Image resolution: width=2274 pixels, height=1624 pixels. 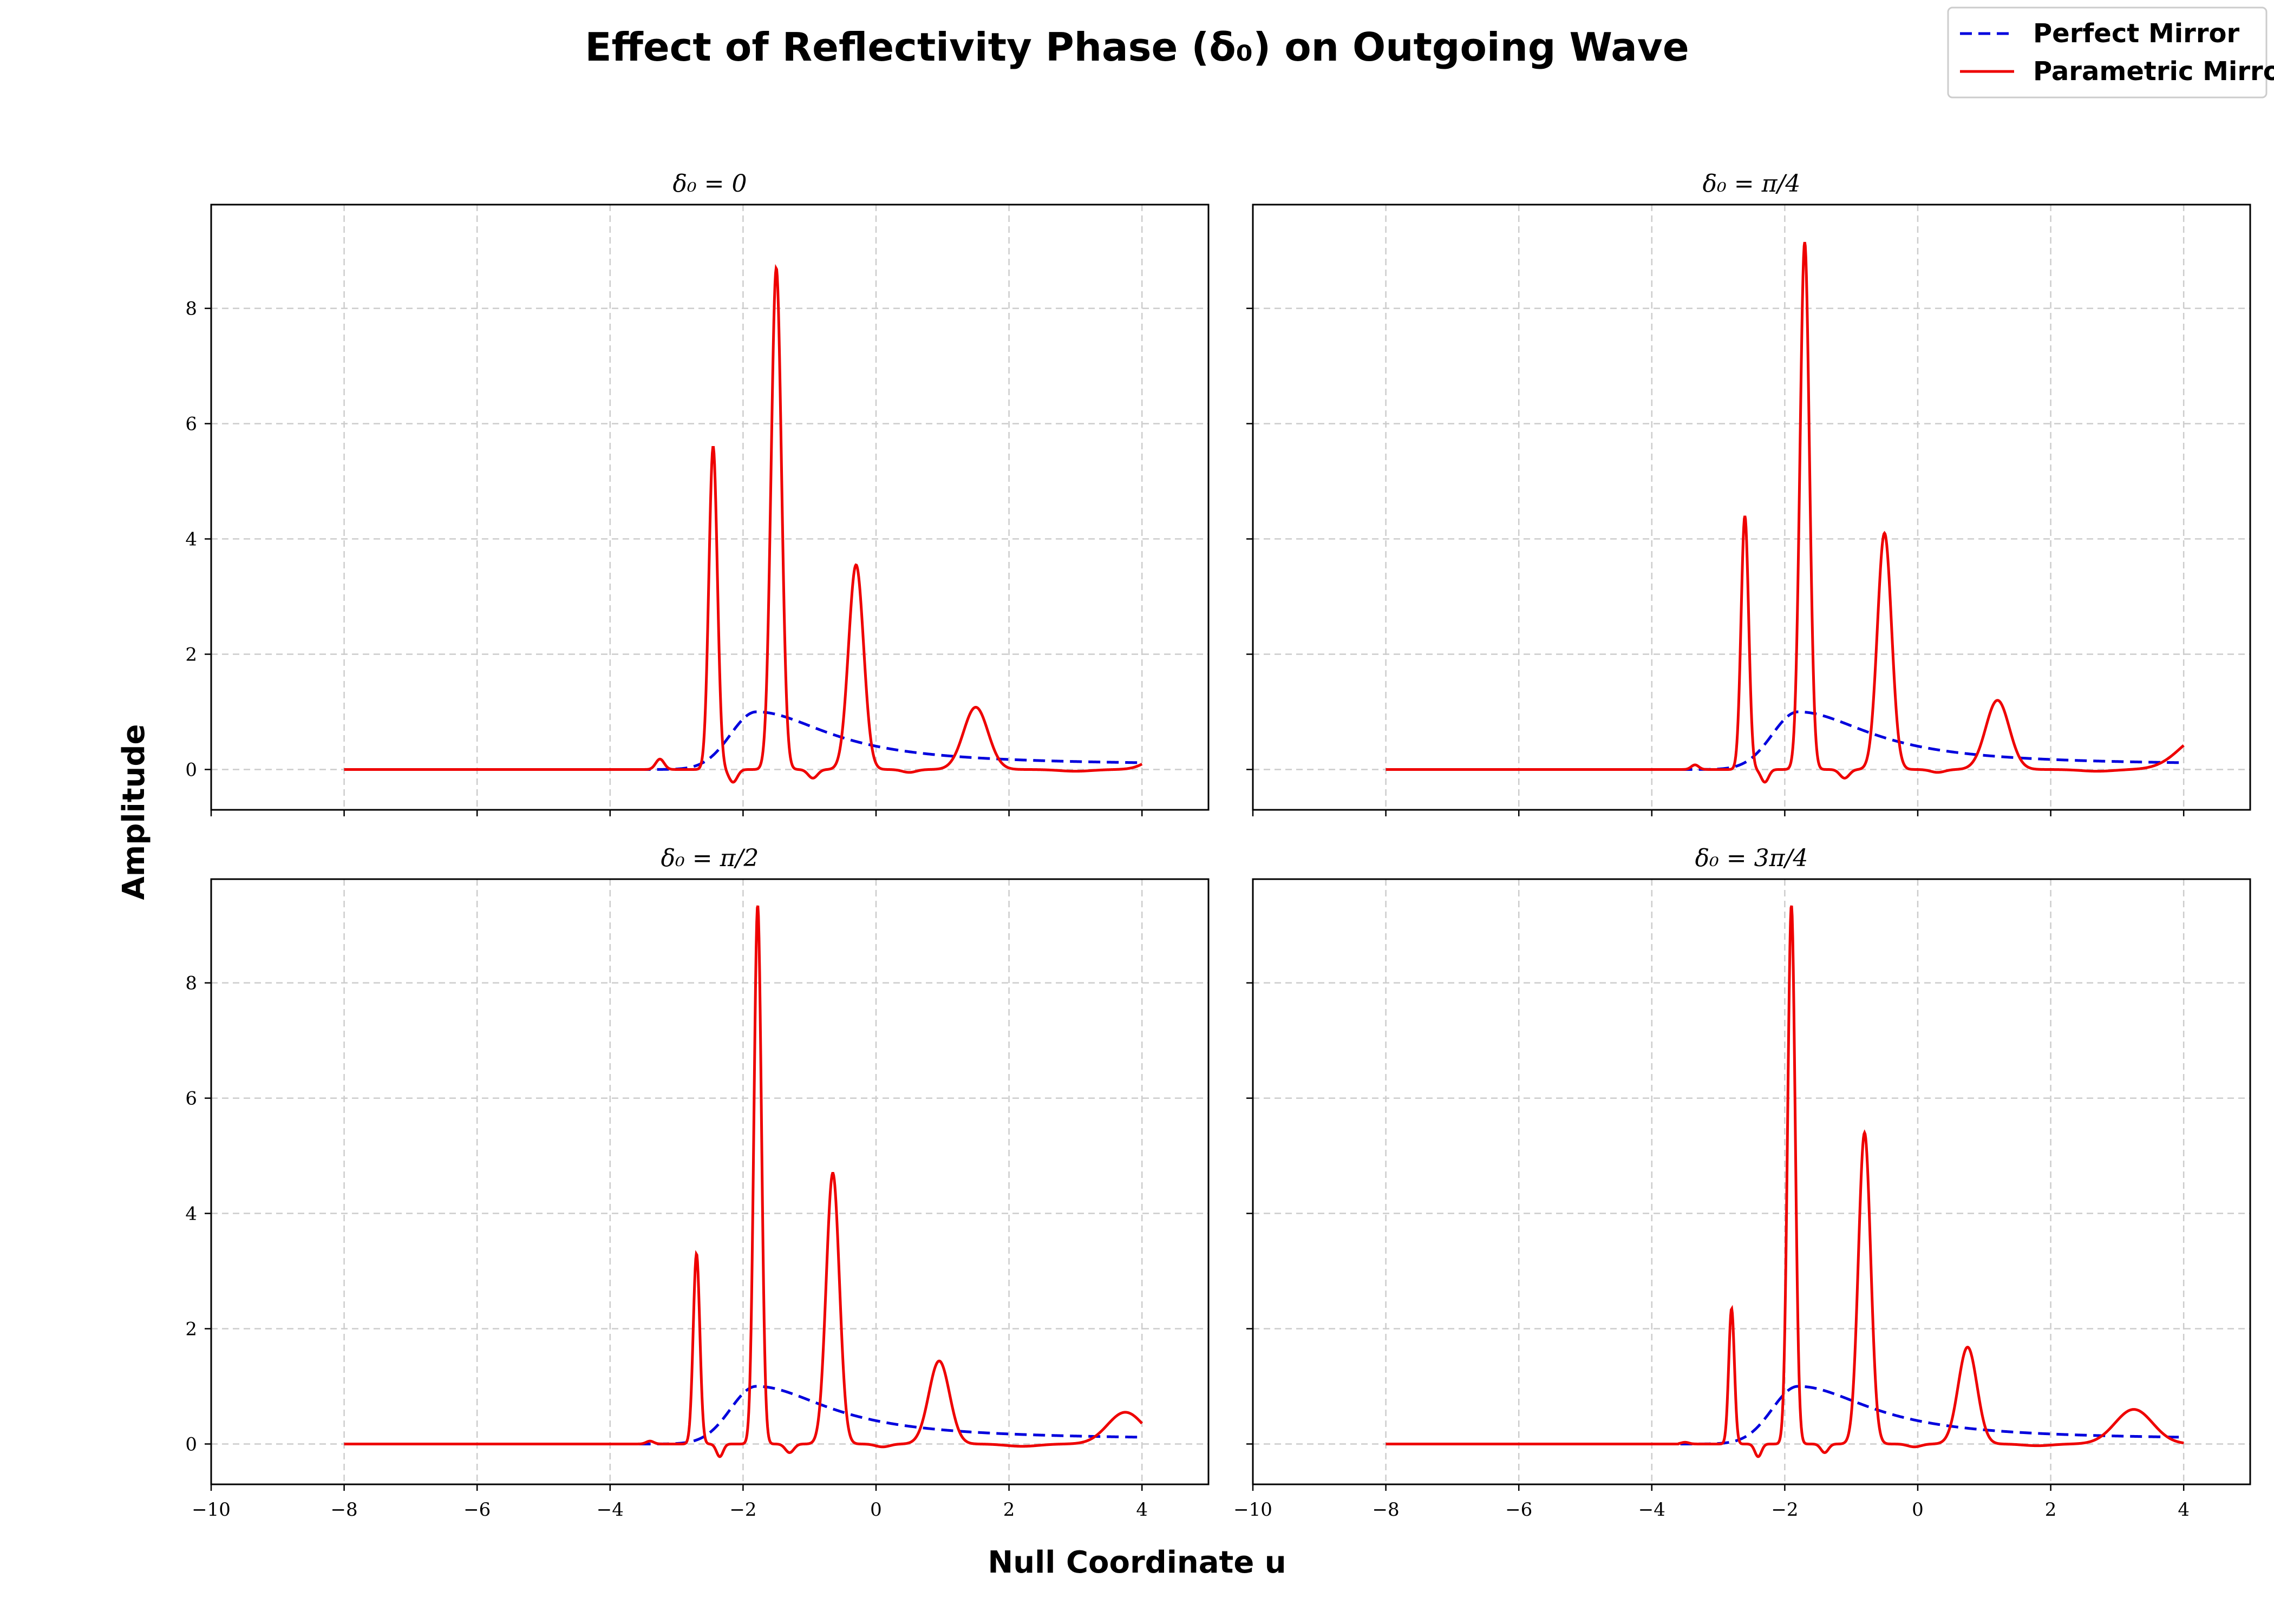 What do you see at coordinates (1752, 184) in the screenshot?
I see `subplot-title: δ₀ = π/4` at bounding box center [1752, 184].